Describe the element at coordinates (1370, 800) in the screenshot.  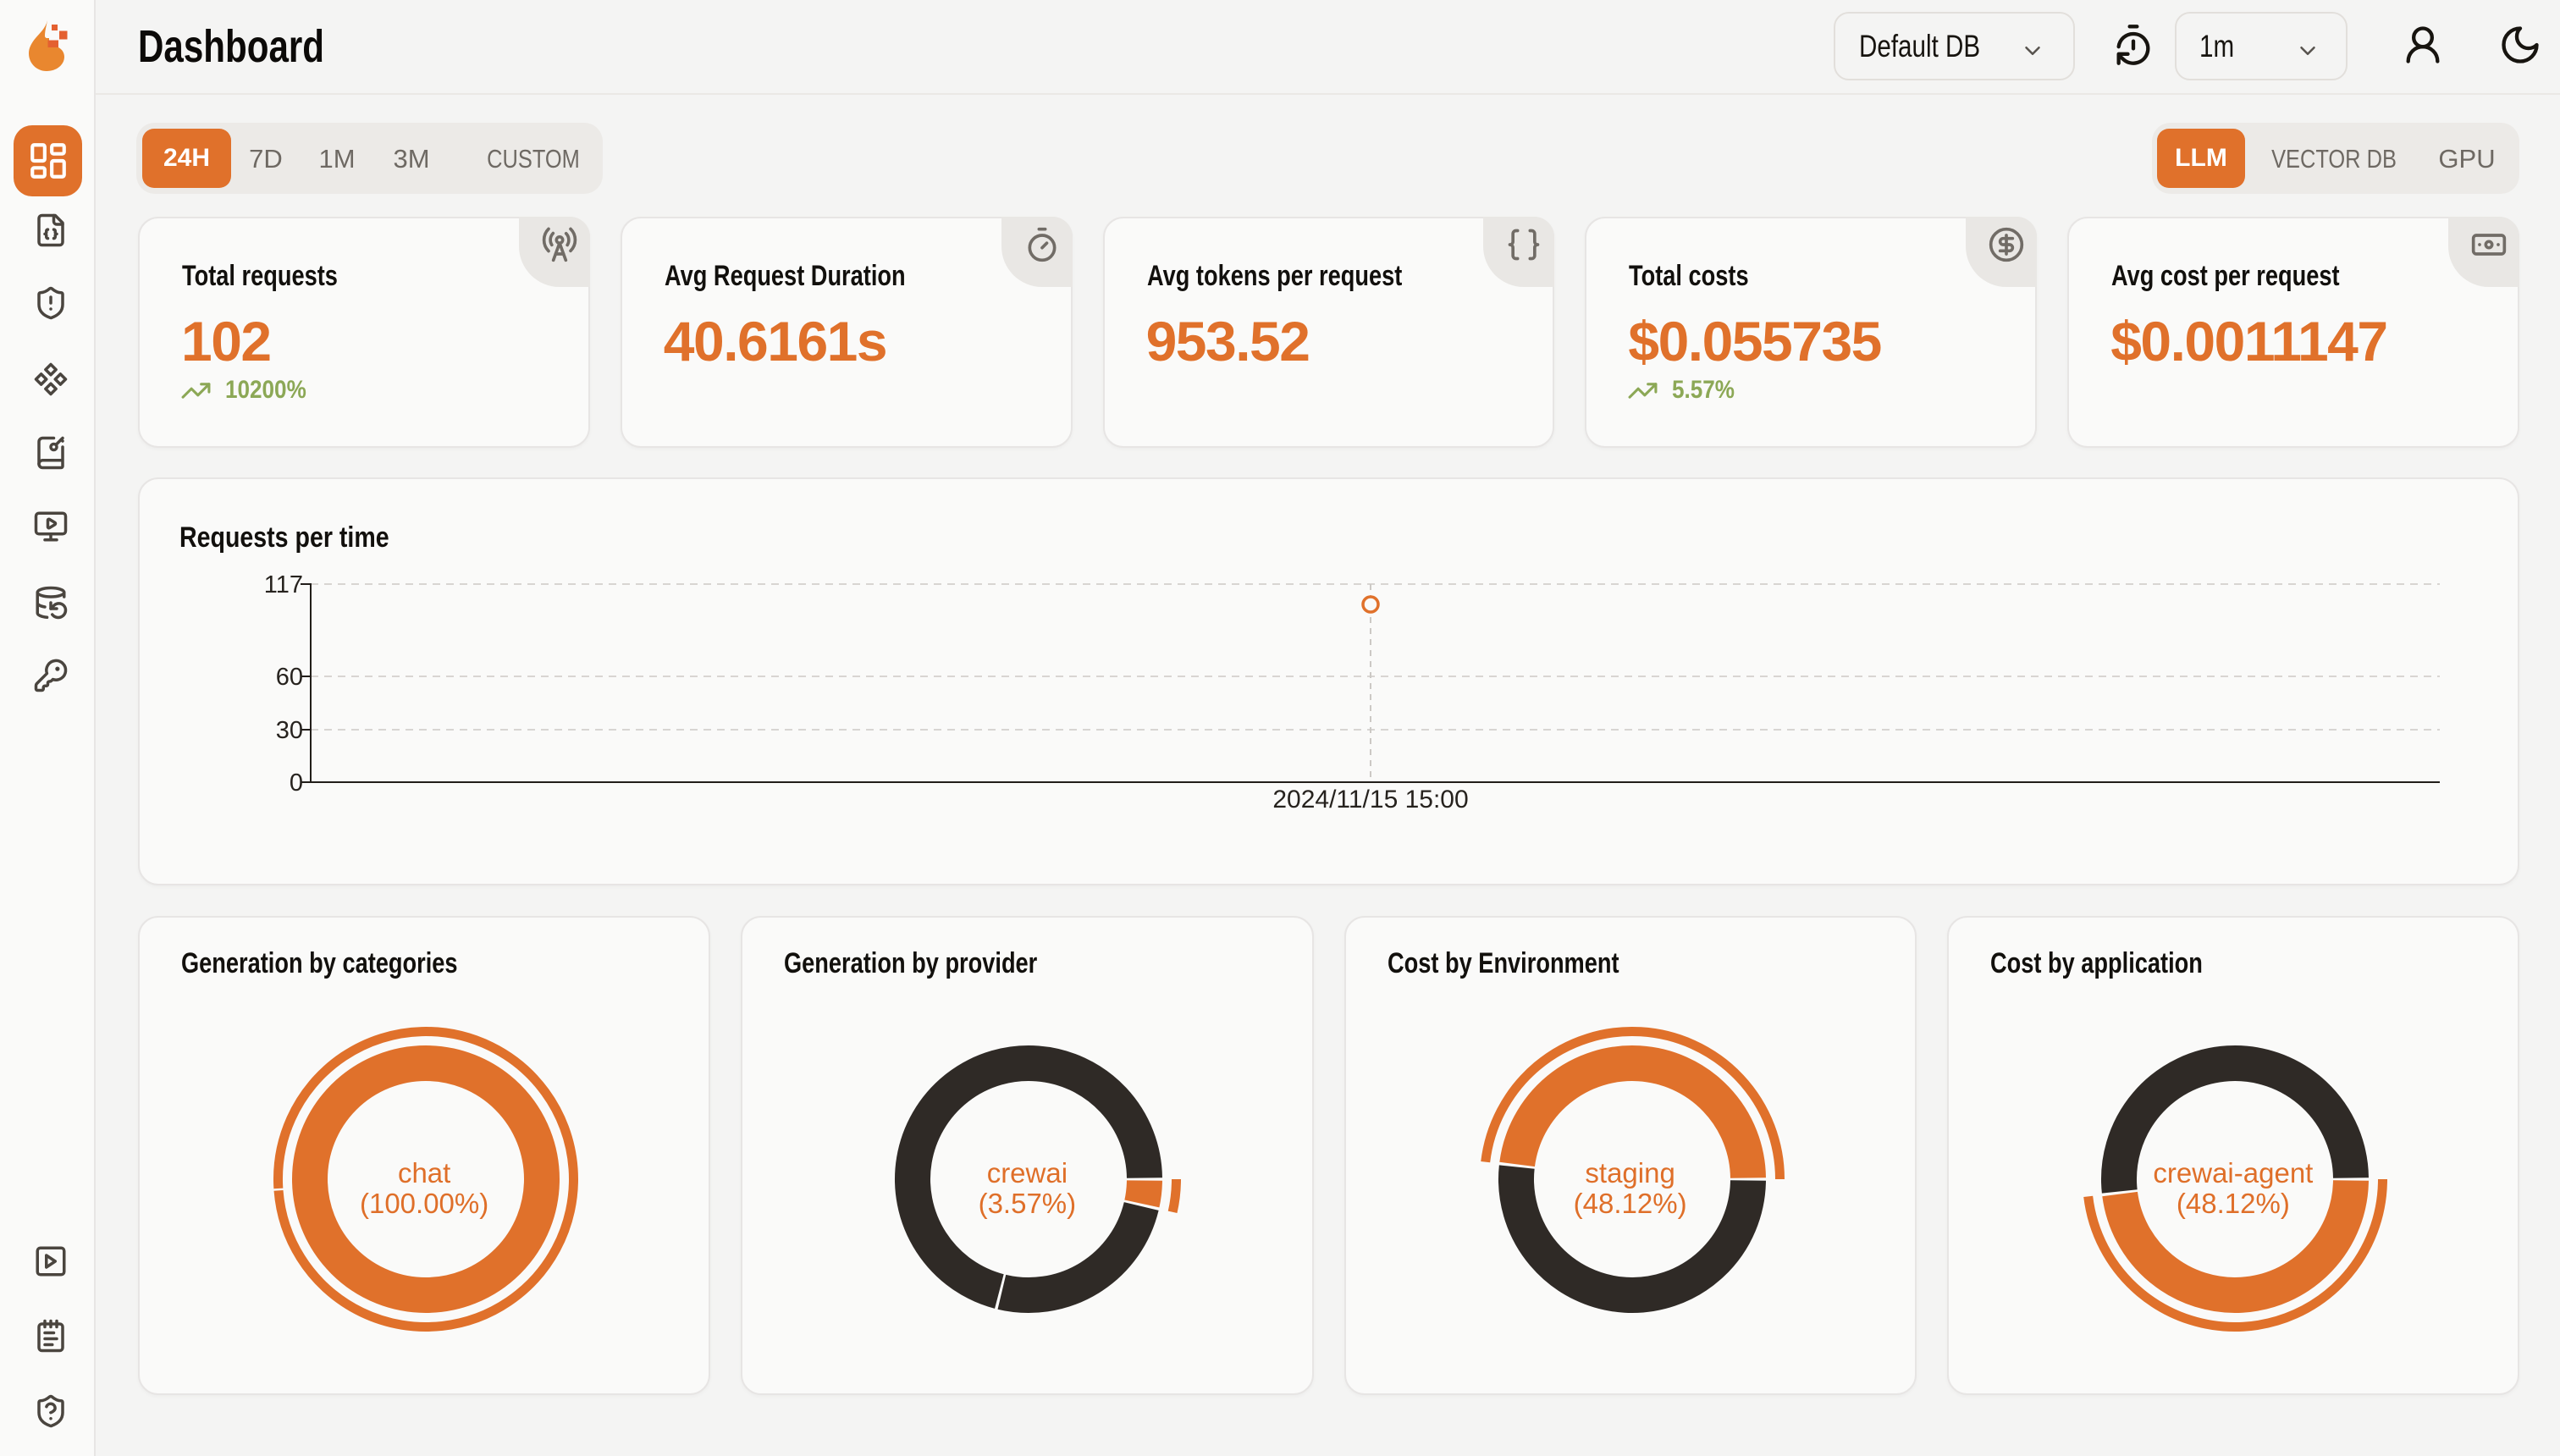
I see `svg-text: 2024/11/15 15:00` at that location.